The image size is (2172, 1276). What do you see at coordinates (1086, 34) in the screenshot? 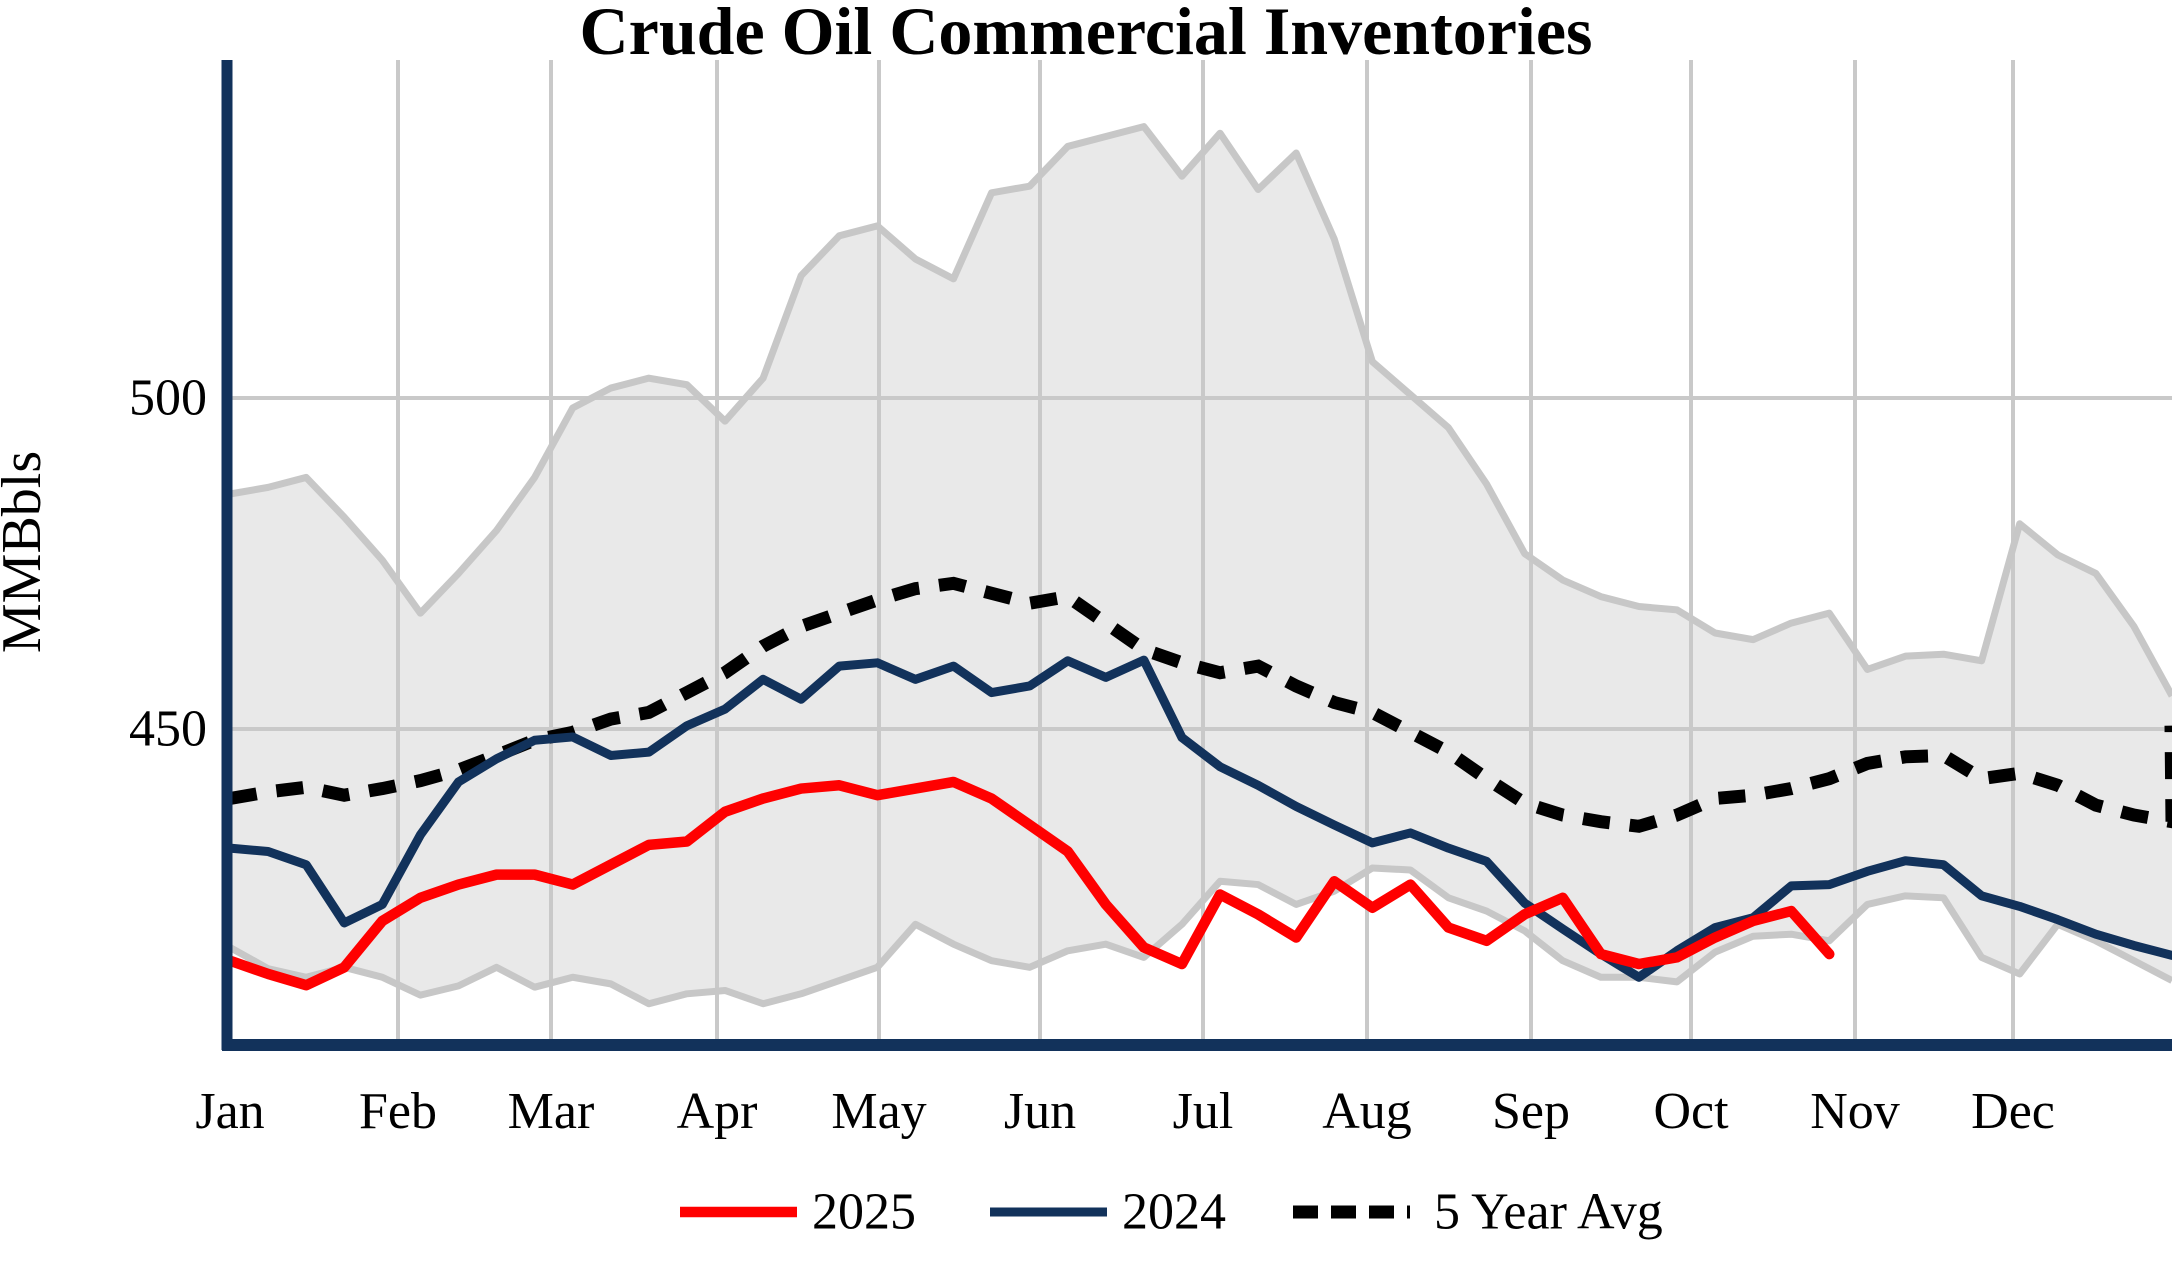
I see `chart-title: Crude Oil Commercial Inventories` at bounding box center [1086, 34].